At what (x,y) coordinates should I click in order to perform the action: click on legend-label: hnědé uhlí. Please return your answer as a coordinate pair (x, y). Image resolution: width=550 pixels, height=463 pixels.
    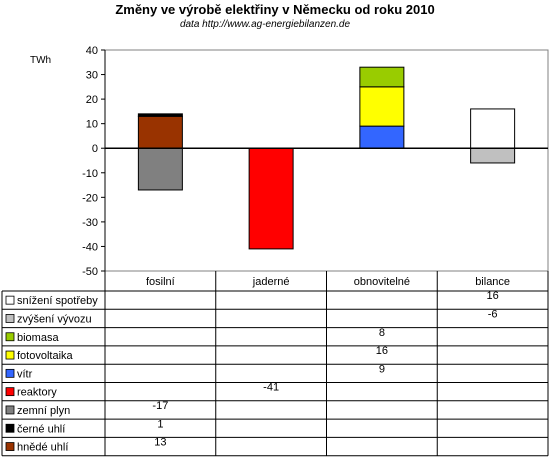
    Looking at the image, I should click on (42, 448).